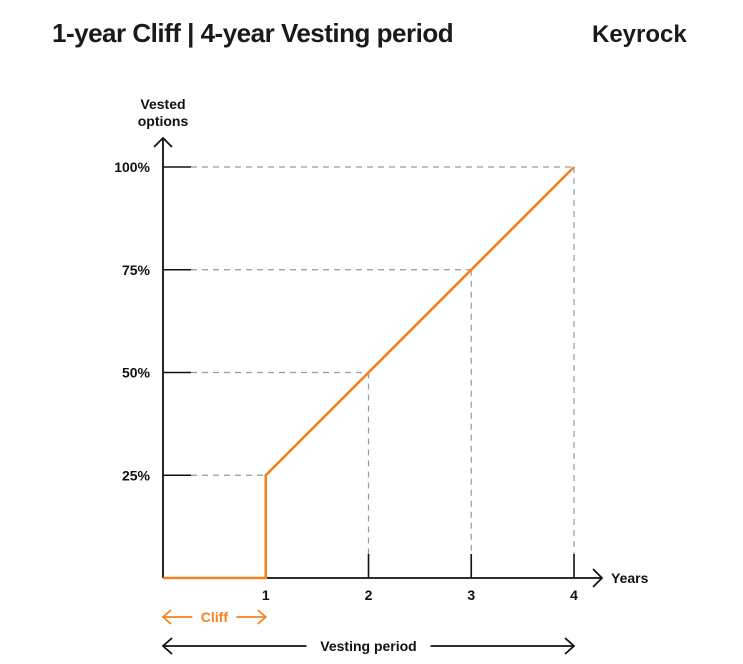  What do you see at coordinates (266, 595) in the screenshot?
I see `x-tick-label-0: 1` at bounding box center [266, 595].